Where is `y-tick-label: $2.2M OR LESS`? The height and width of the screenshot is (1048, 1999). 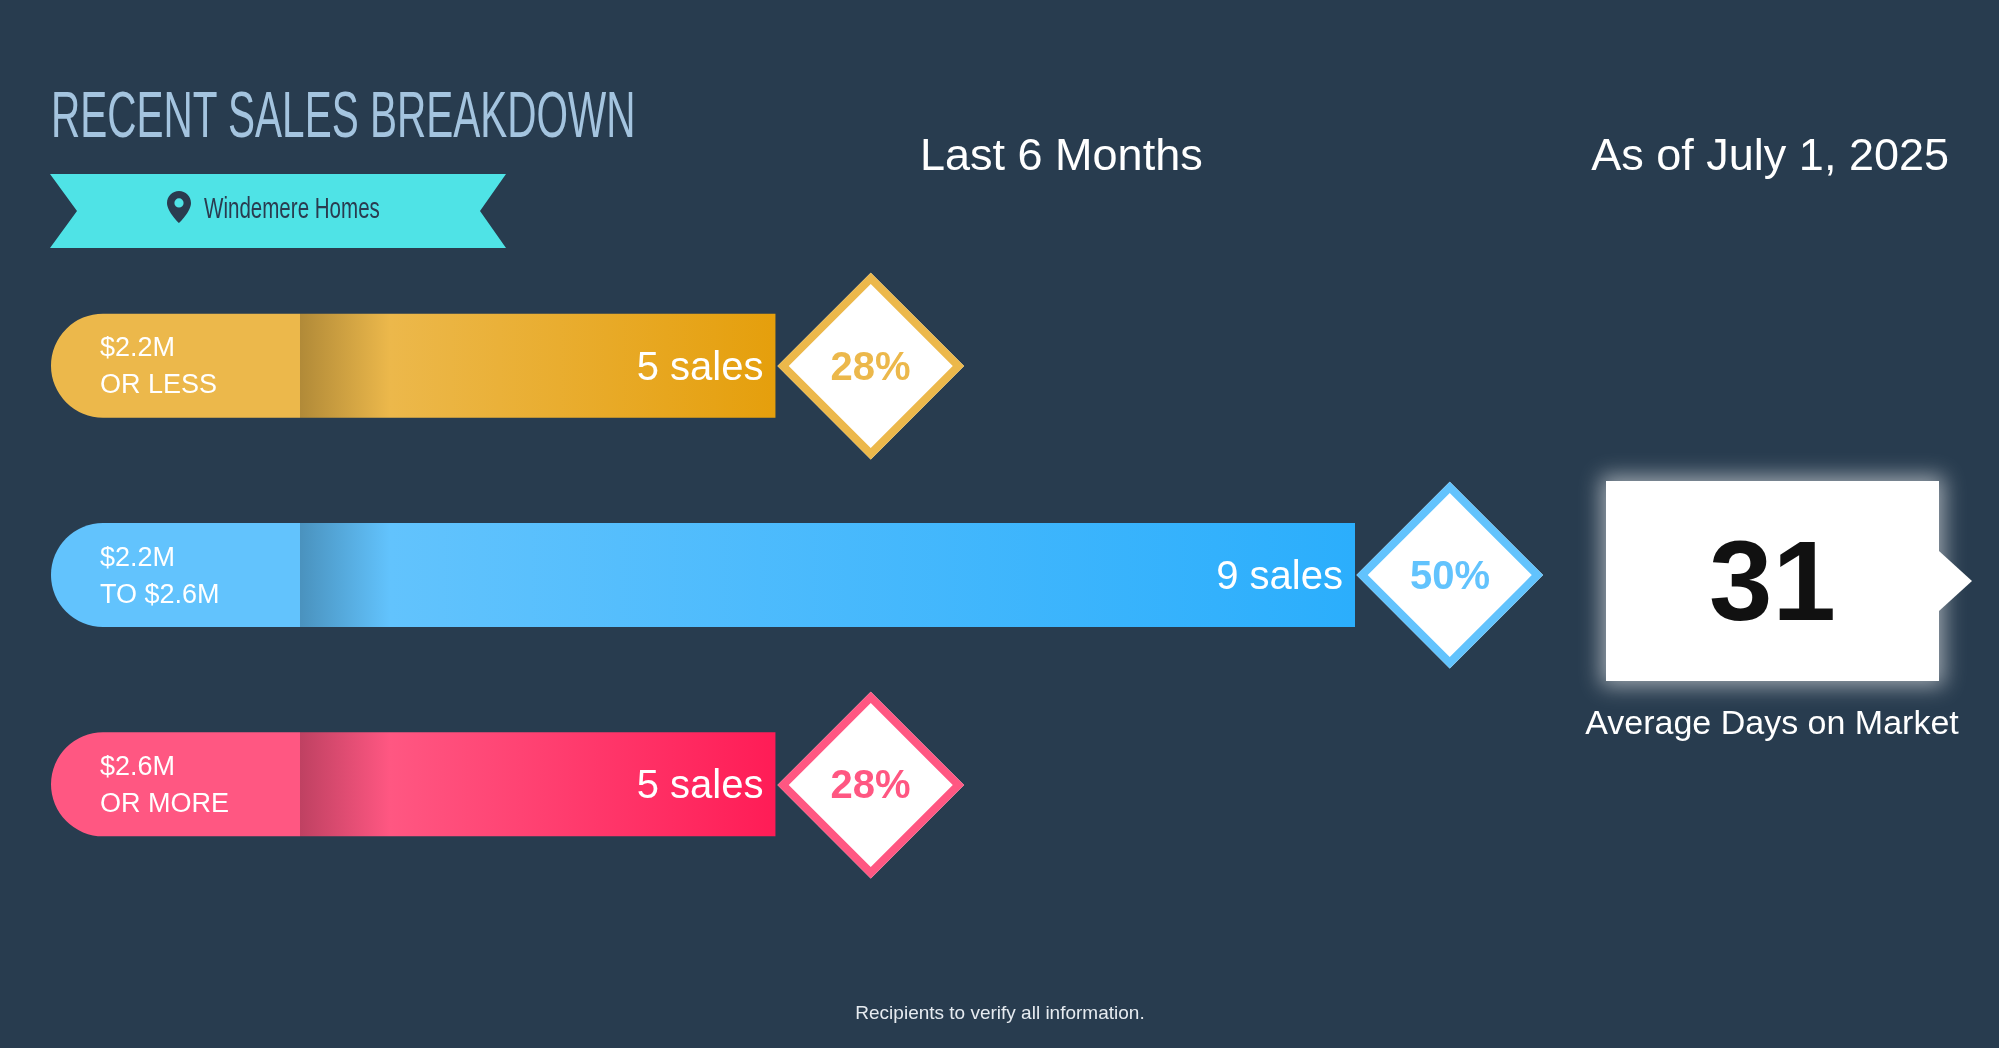
y-tick-label: $2.2M OR LESS is located at coordinates (159, 366).